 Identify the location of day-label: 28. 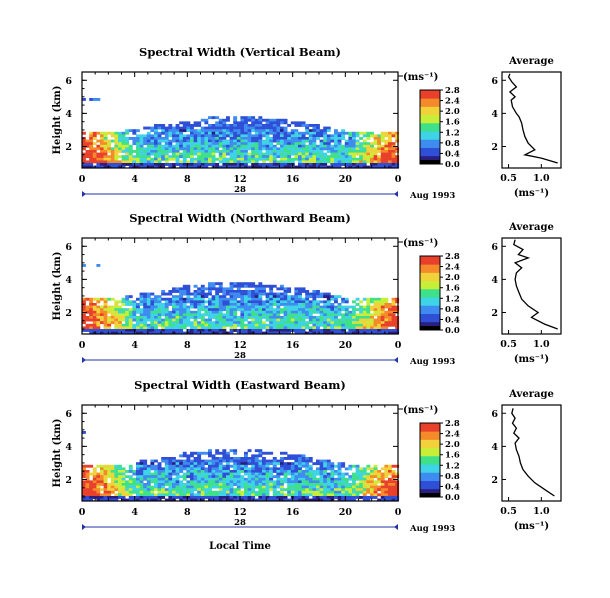
(240, 523).